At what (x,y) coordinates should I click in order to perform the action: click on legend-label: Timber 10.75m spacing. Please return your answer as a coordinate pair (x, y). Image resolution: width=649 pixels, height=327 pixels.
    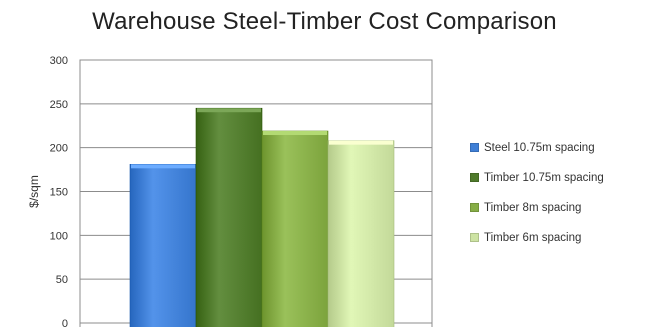
    Looking at the image, I should click on (544, 177).